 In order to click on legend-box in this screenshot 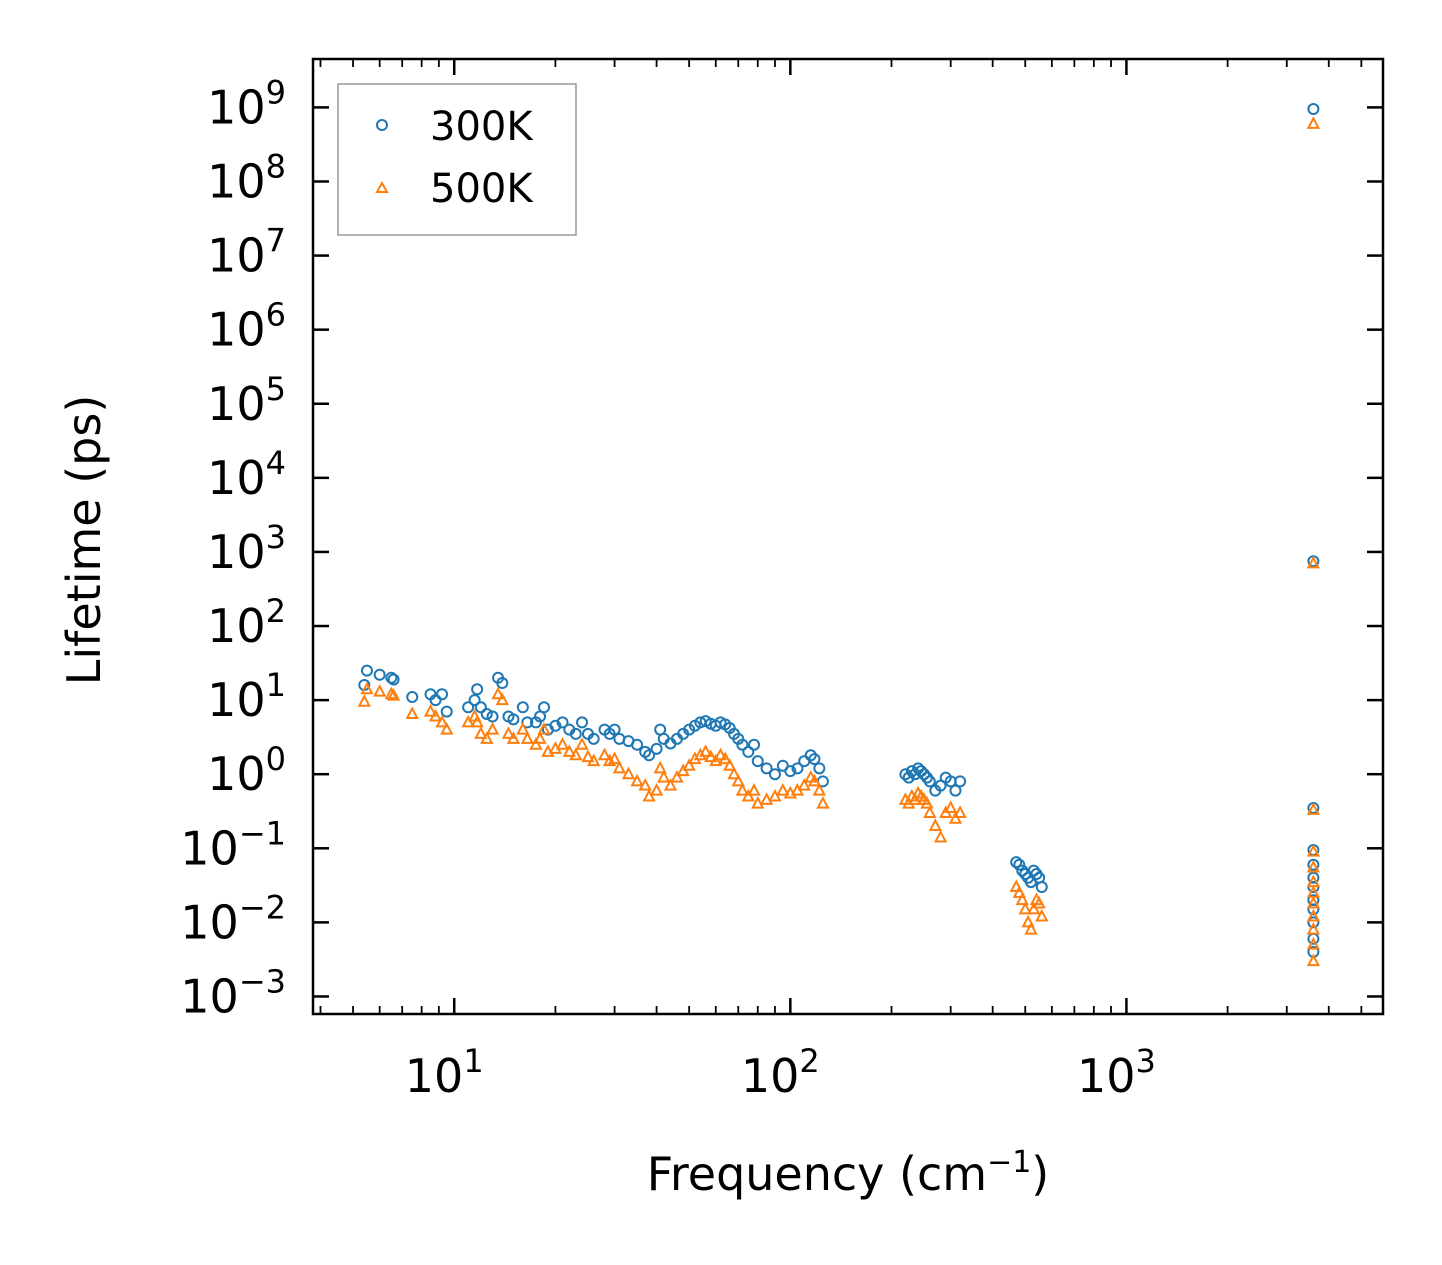, I will do `click(457, 159)`.